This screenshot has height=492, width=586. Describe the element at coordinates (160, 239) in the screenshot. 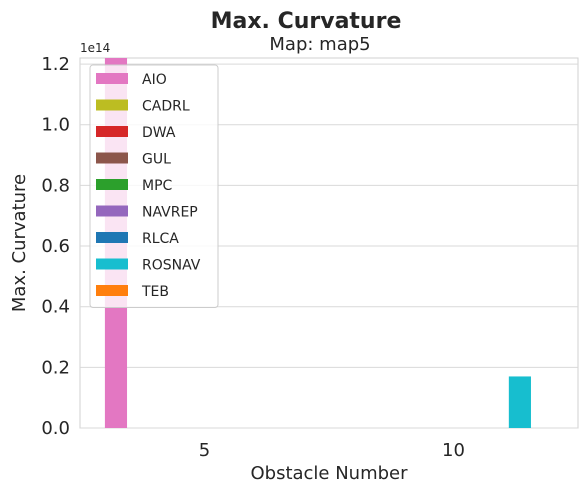

I see `legend-label-rlca: RLCA` at that location.